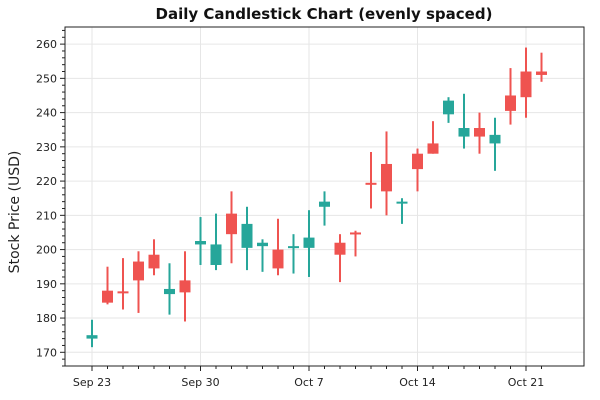  I want to click on y-tick-label: 180, so click(46, 318).